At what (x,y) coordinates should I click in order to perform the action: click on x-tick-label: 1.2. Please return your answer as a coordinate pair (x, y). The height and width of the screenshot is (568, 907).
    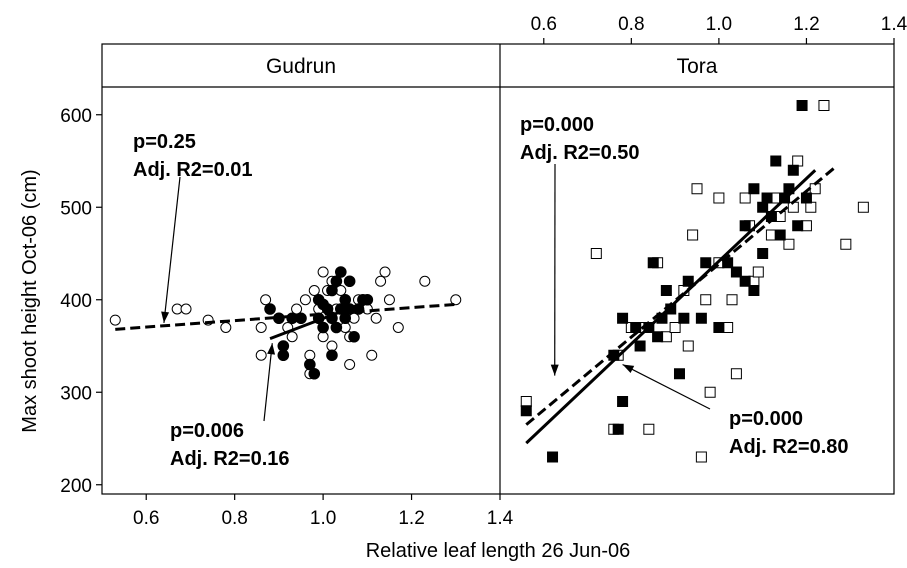
    Looking at the image, I should click on (411, 518).